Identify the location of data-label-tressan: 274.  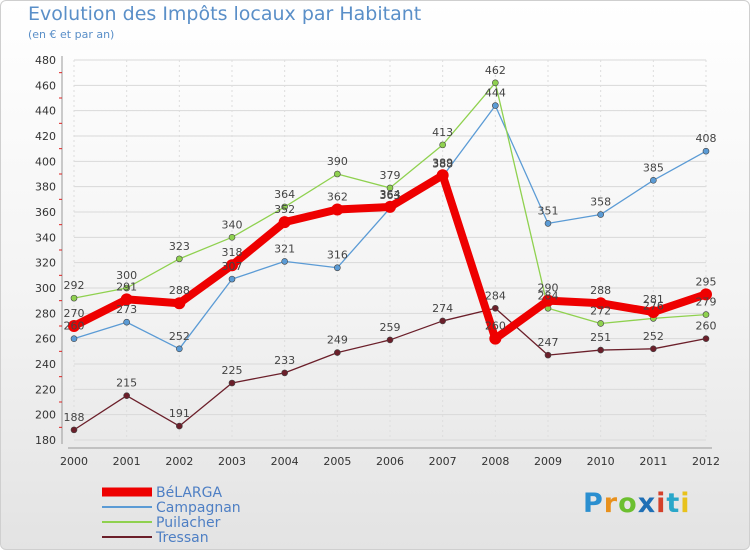
(442, 308).